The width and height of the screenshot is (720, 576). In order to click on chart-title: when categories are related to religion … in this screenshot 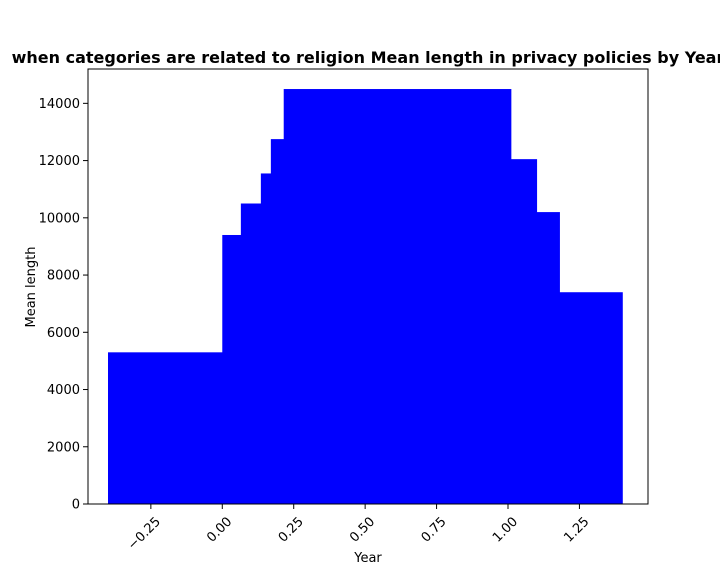, I will do `click(366, 57)`.